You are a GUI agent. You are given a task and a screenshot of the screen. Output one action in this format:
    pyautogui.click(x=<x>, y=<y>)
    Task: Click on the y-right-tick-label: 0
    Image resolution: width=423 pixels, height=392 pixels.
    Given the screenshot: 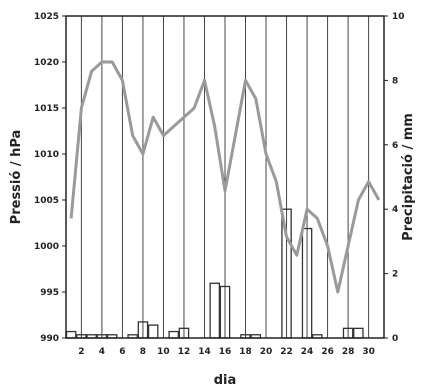 What is the action you would take?
    pyautogui.click(x=395, y=339)
    